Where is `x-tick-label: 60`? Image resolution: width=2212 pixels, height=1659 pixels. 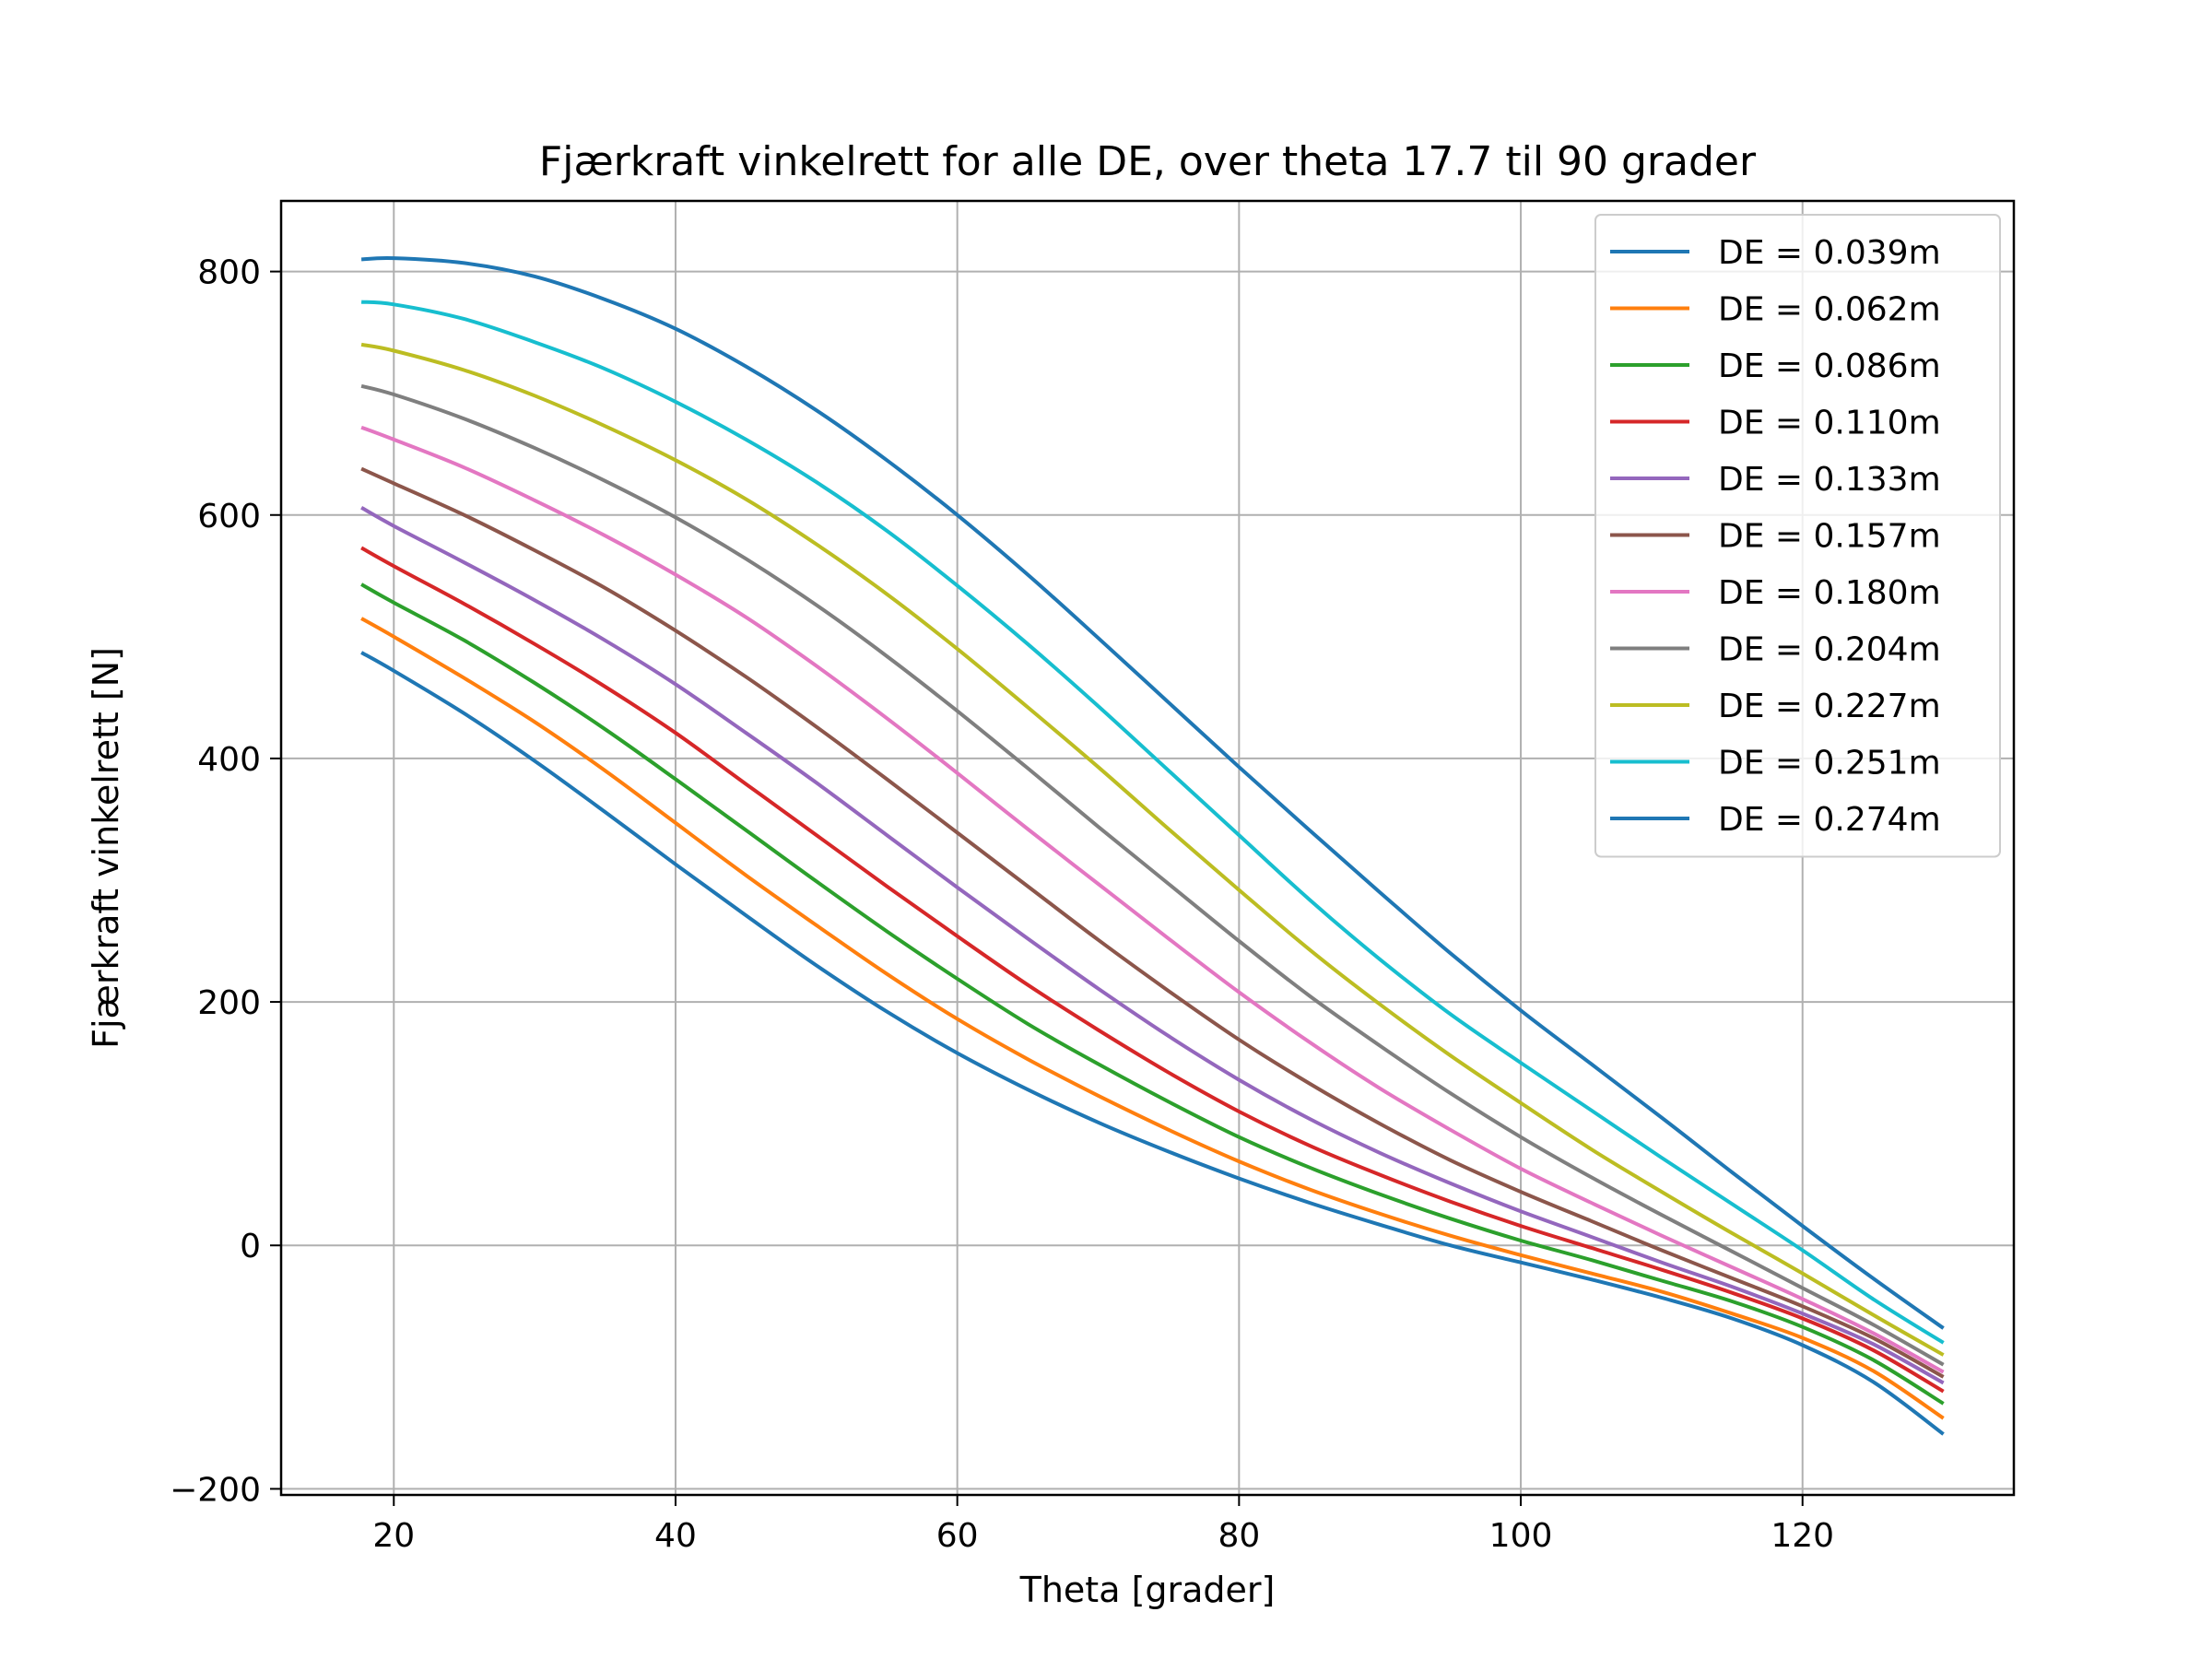 x-tick-label: 60 is located at coordinates (957, 1536).